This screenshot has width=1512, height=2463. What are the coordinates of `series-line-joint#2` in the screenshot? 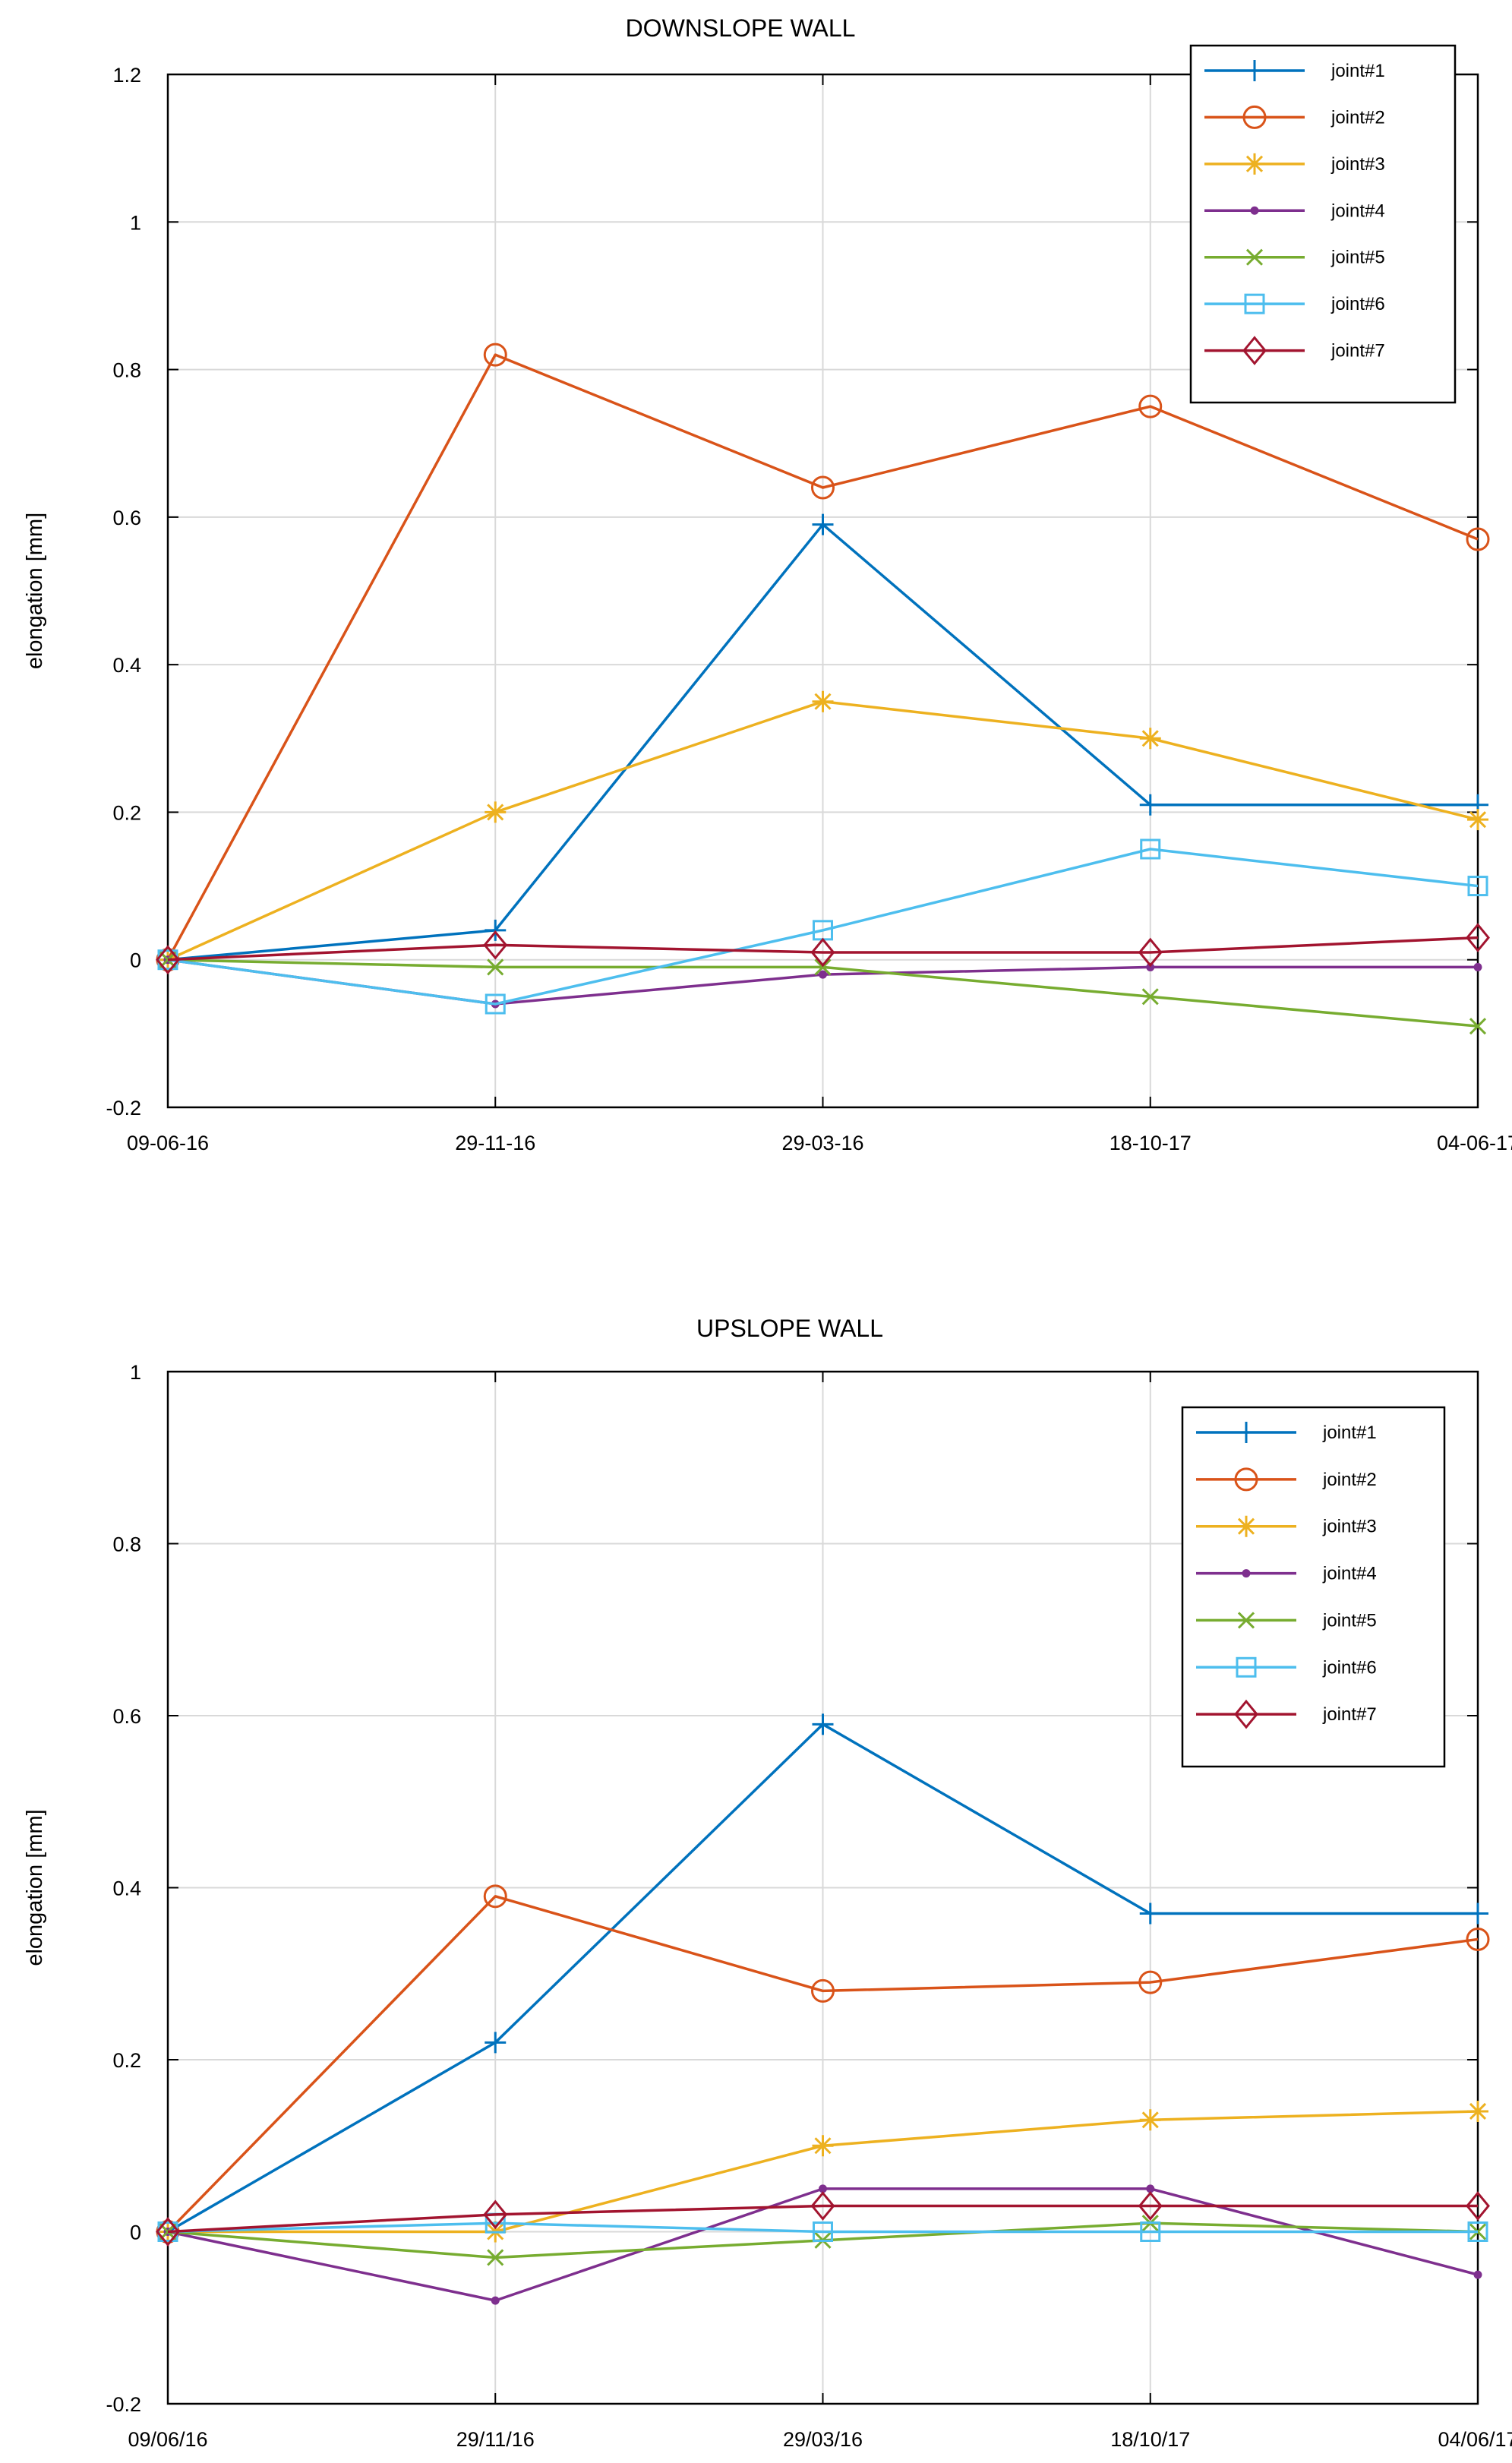 It's located at (823, 2064).